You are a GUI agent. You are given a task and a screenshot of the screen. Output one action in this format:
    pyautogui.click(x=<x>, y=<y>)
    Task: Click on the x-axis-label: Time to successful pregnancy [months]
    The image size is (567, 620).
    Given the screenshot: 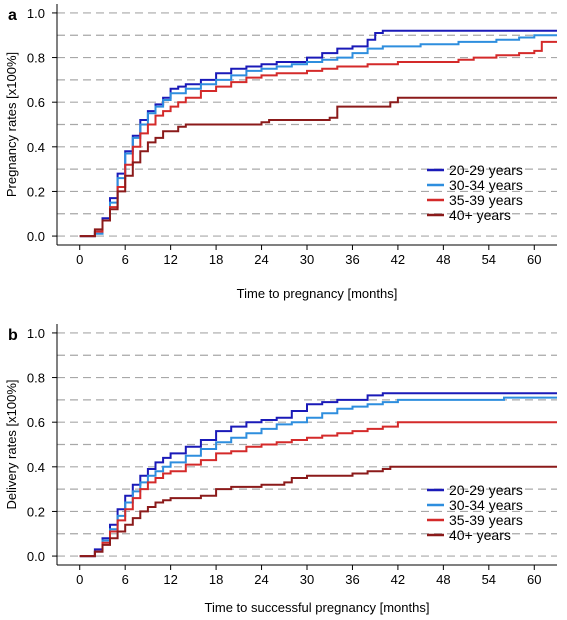 What is the action you would take?
    pyautogui.click(x=317, y=607)
    